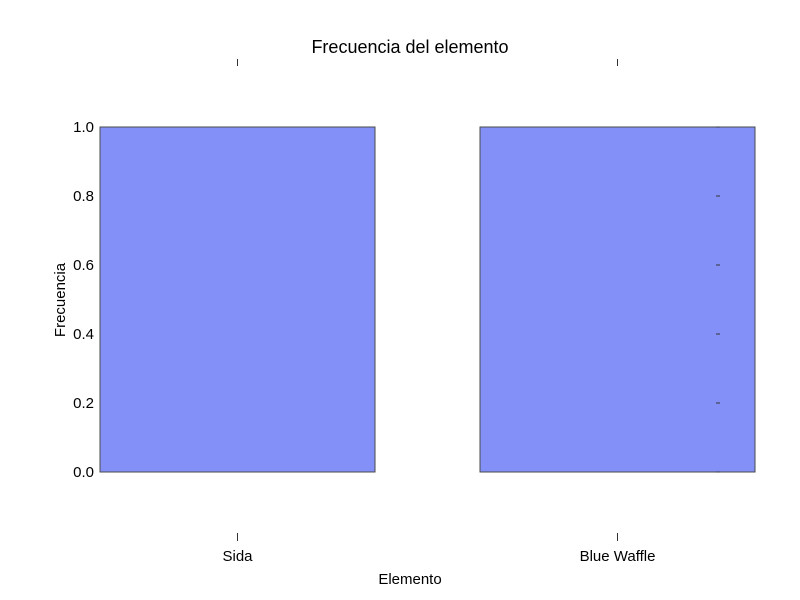 This screenshot has height=600, width=800. What do you see at coordinates (237, 556) in the screenshot?
I see `x-tick-label: Sida` at bounding box center [237, 556].